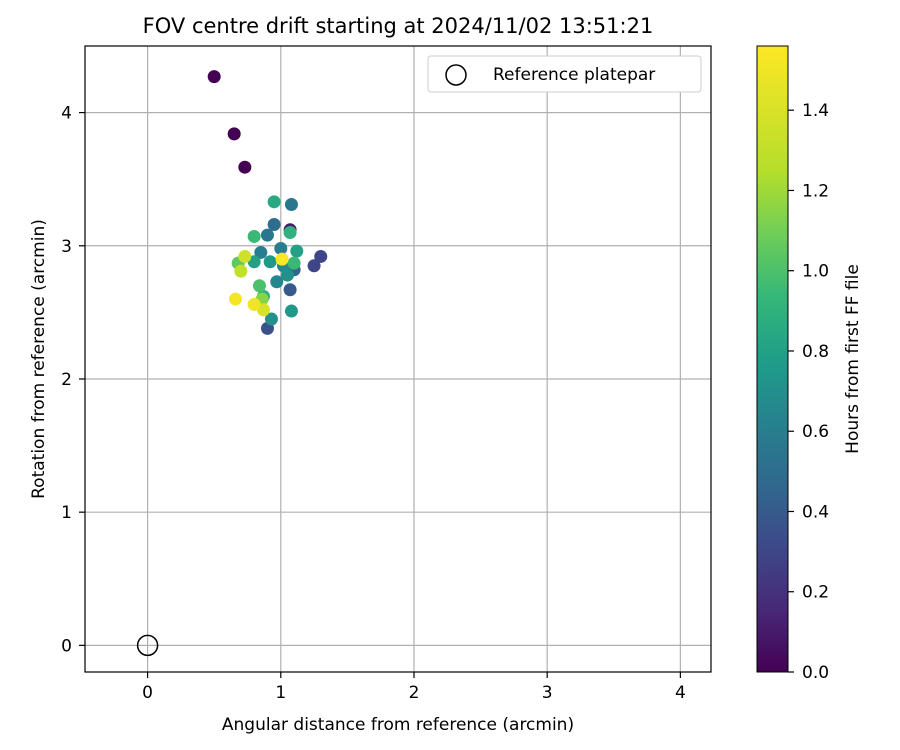 The image size is (900, 750). Describe the element at coordinates (815, 352) in the screenshot. I see `colorbar-tick-label: 0.8` at that location.